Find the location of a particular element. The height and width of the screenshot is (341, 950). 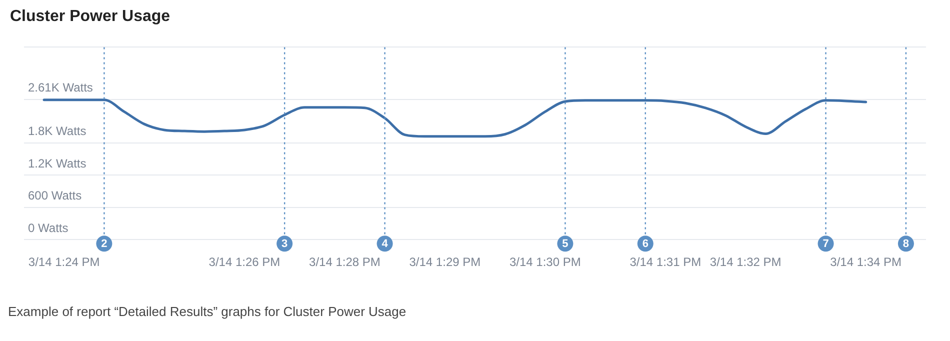

x-tick-label: 3 is located at coordinates (285, 244).